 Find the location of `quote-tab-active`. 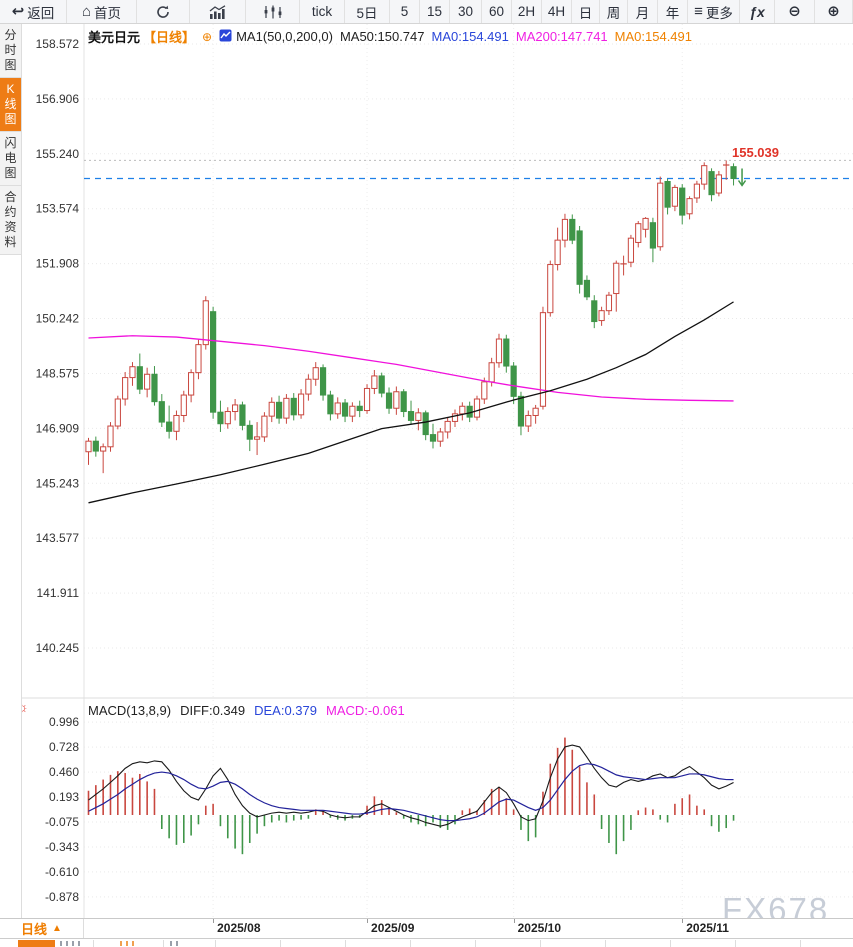

quote-tab-active is located at coordinates (36, 943).